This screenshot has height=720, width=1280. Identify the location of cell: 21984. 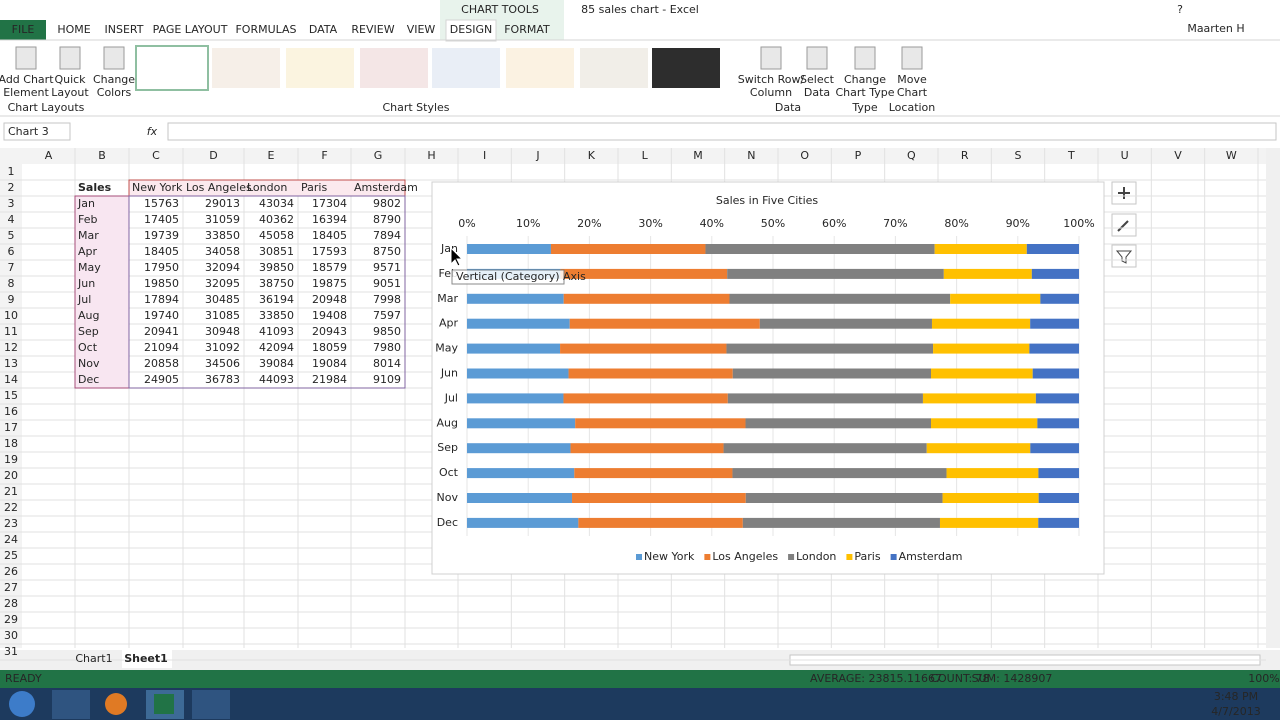
(329, 379).